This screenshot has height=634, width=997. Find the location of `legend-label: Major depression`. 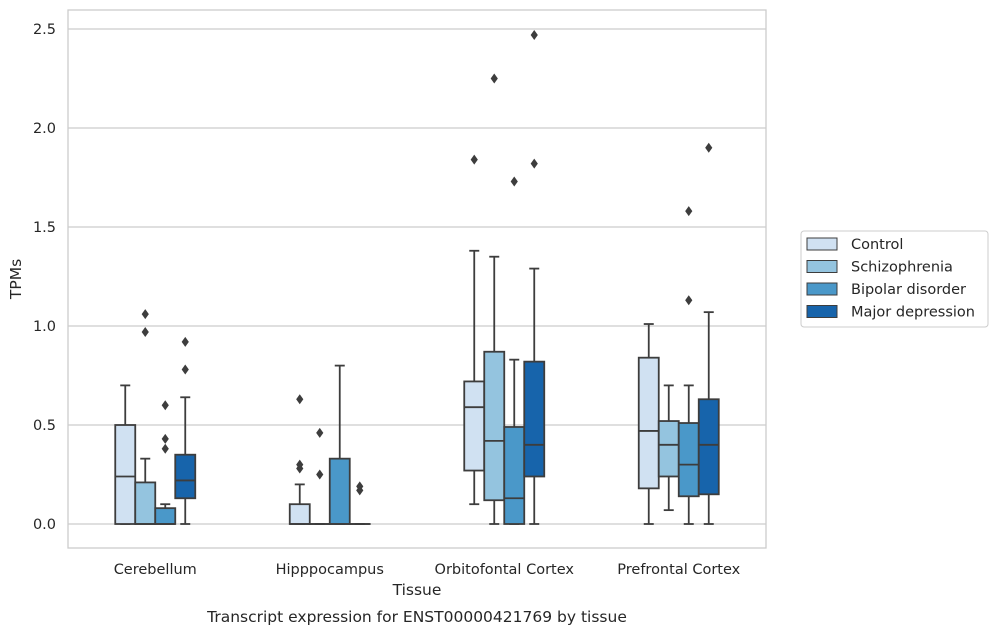

legend-label: Major depression is located at coordinates (913, 313).